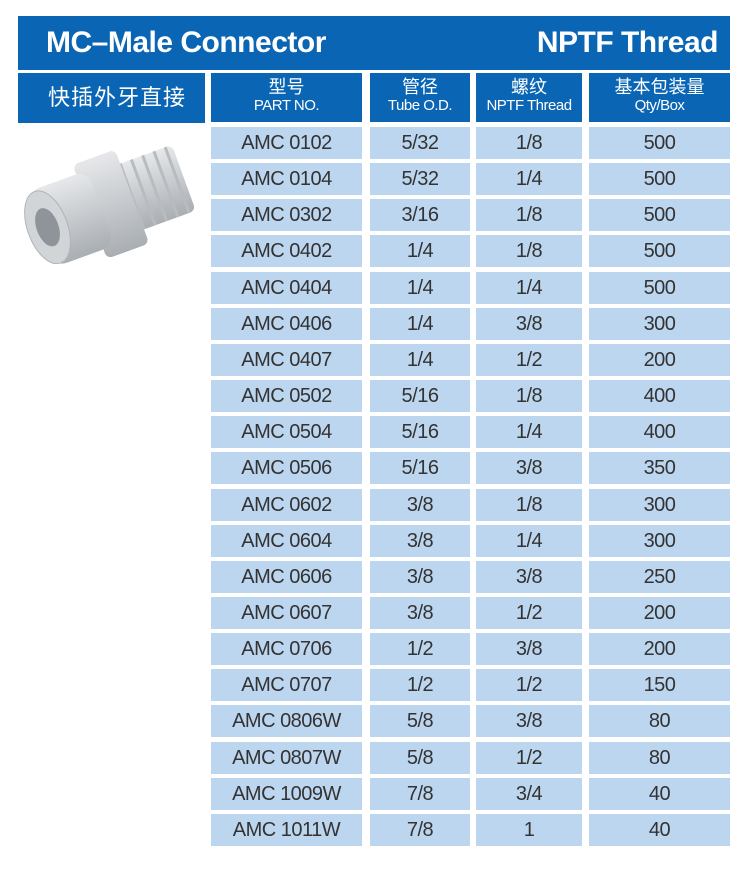 The width and height of the screenshot is (750, 873). Describe the element at coordinates (286, 685) in the screenshot. I see `table-cell: AMC 0707` at that location.